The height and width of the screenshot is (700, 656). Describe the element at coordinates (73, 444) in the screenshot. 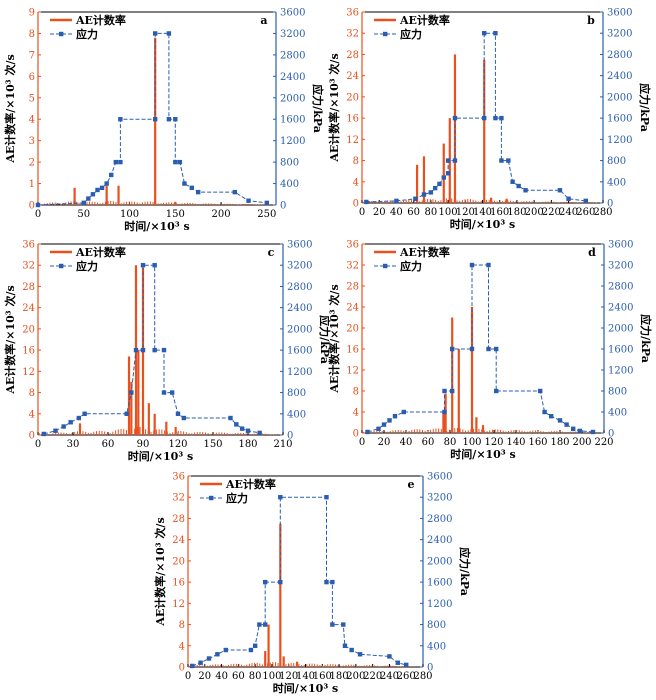

I see `x-tick-label: 30` at that location.